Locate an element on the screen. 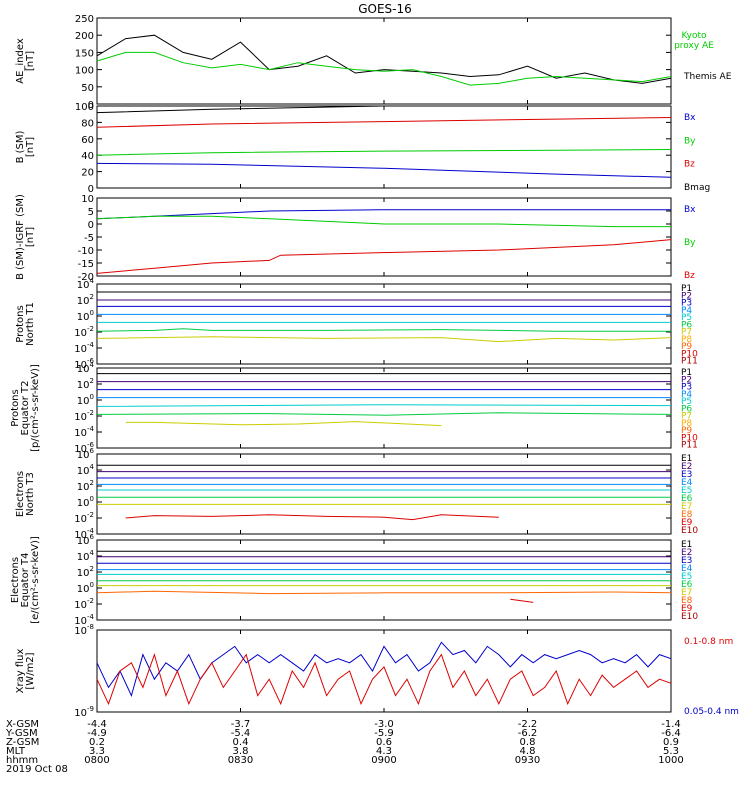 The image size is (750, 800). y-tick-label: 200 is located at coordinates (84, 36).